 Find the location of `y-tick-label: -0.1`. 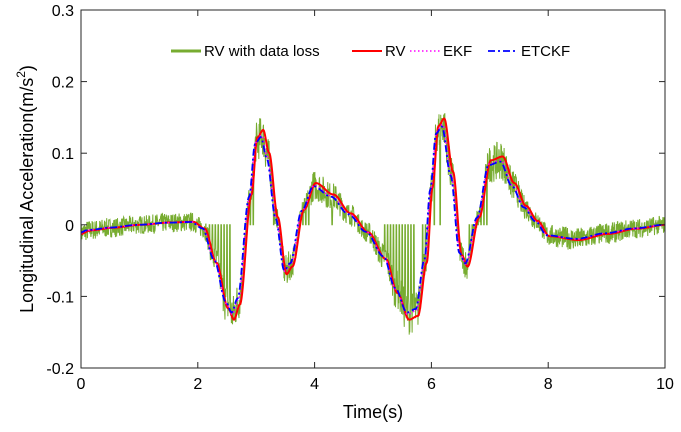

y-tick-label: -0.1 is located at coordinates (60, 297).